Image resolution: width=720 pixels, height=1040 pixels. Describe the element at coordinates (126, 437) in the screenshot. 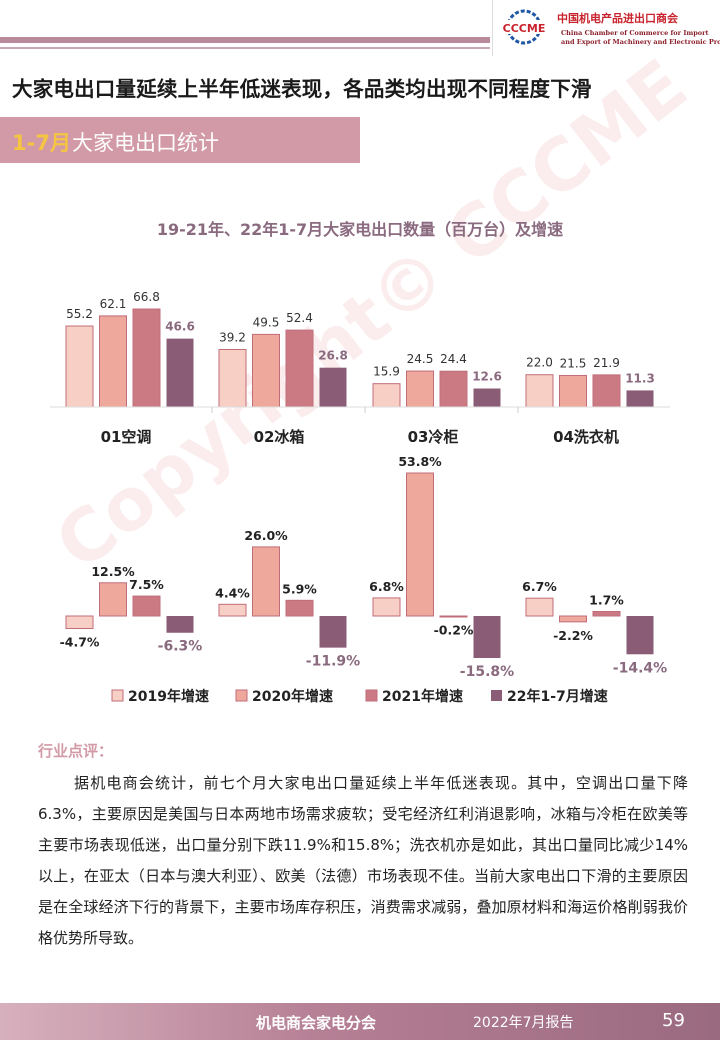

I see `category-label-1: 01空调` at that location.